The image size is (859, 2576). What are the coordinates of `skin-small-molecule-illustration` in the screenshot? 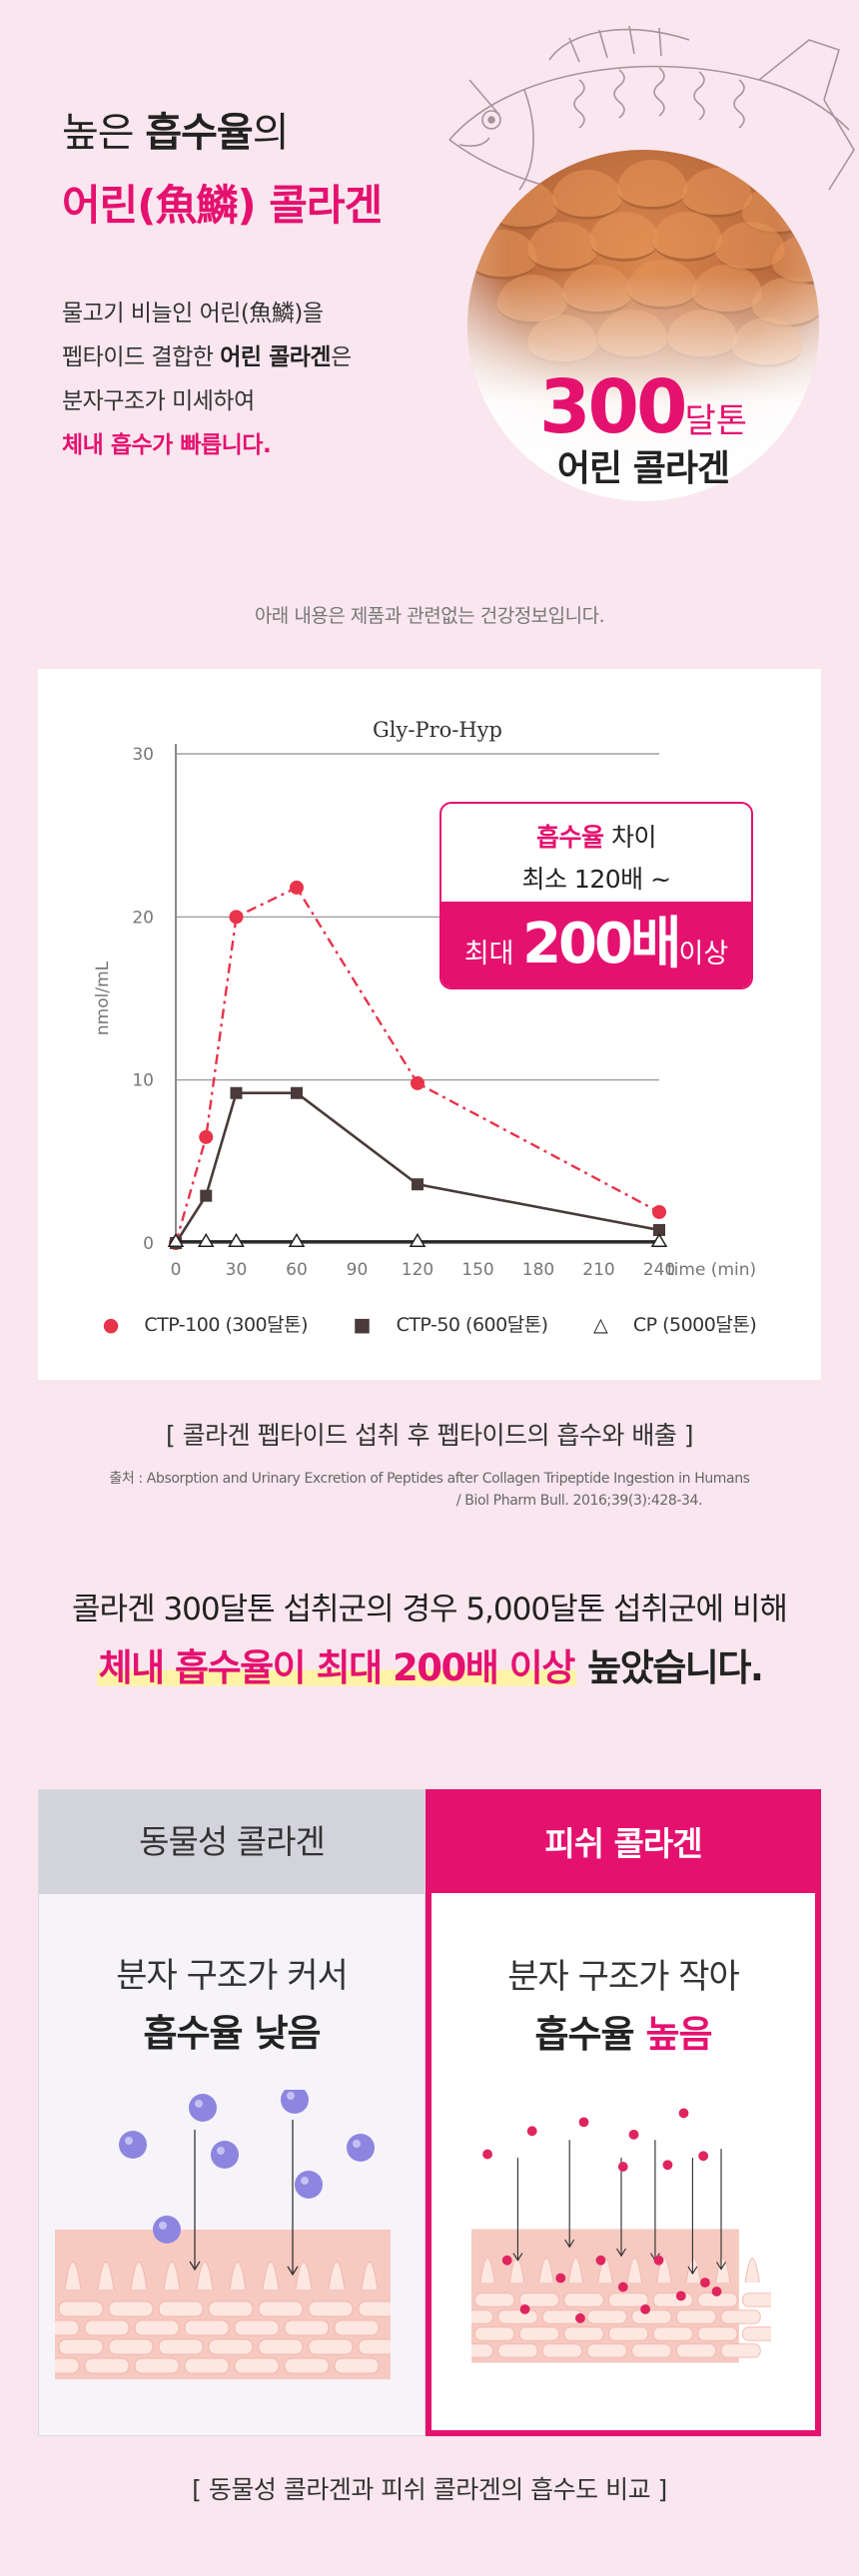 It's located at (621, 2236).